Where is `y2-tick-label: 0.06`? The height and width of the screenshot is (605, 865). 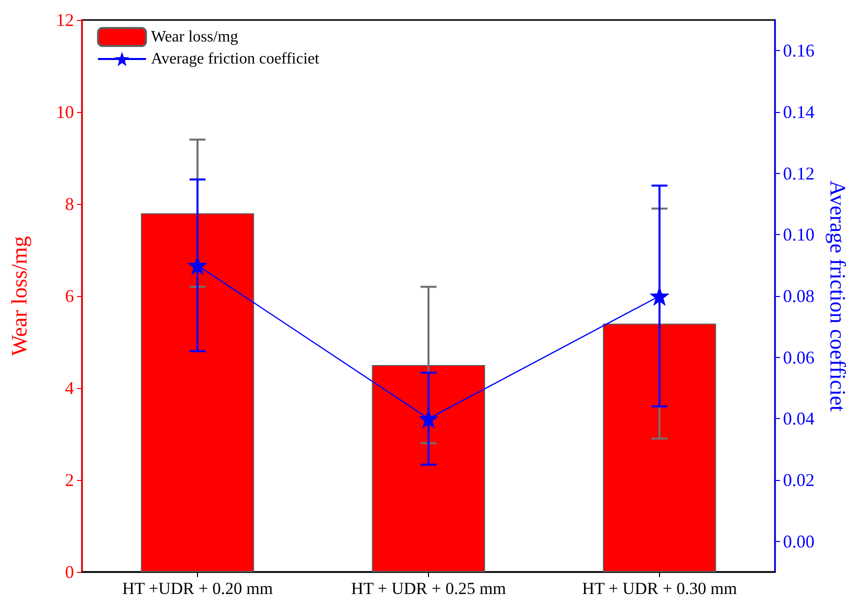 y2-tick-label: 0.06 is located at coordinates (798, 357).